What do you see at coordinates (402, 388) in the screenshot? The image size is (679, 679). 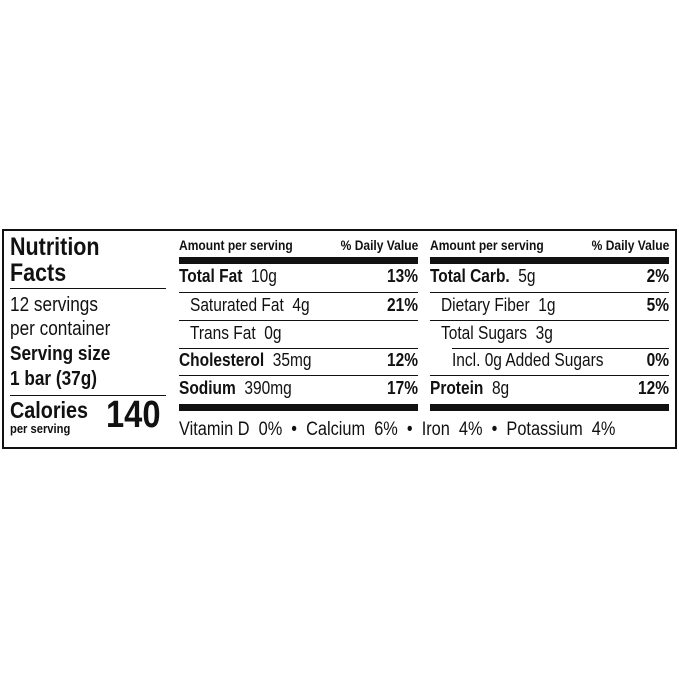 I see `dv-sodium: 17%` at bounding box center [402, 388].